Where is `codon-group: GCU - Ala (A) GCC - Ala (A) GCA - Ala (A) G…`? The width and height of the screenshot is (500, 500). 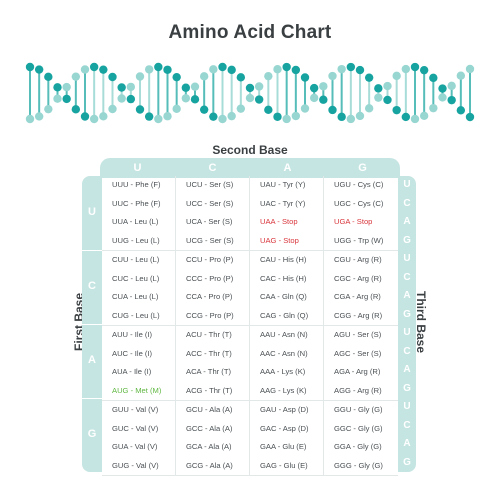 codon-group: GCU - Ala (A) GCC - Ala (A) GCA - Ala (A) G… is located at coordinates (213, 438).